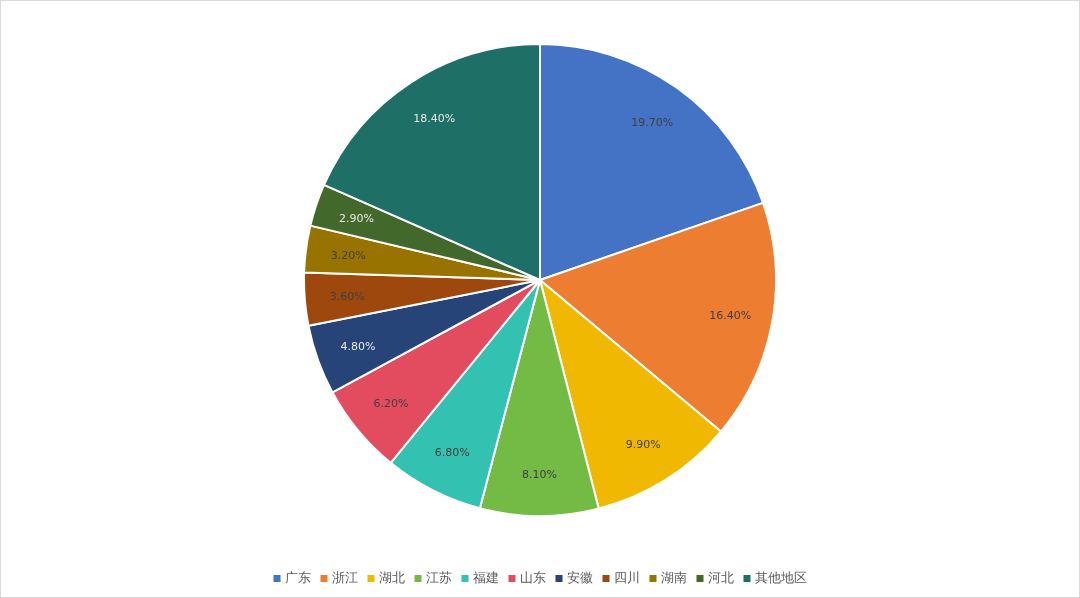 The width and height of the screenshot is (1080, 598). Describe the element at coordinates (297, 577) in the screenshot. I see `legend-label: 广东` at that location.